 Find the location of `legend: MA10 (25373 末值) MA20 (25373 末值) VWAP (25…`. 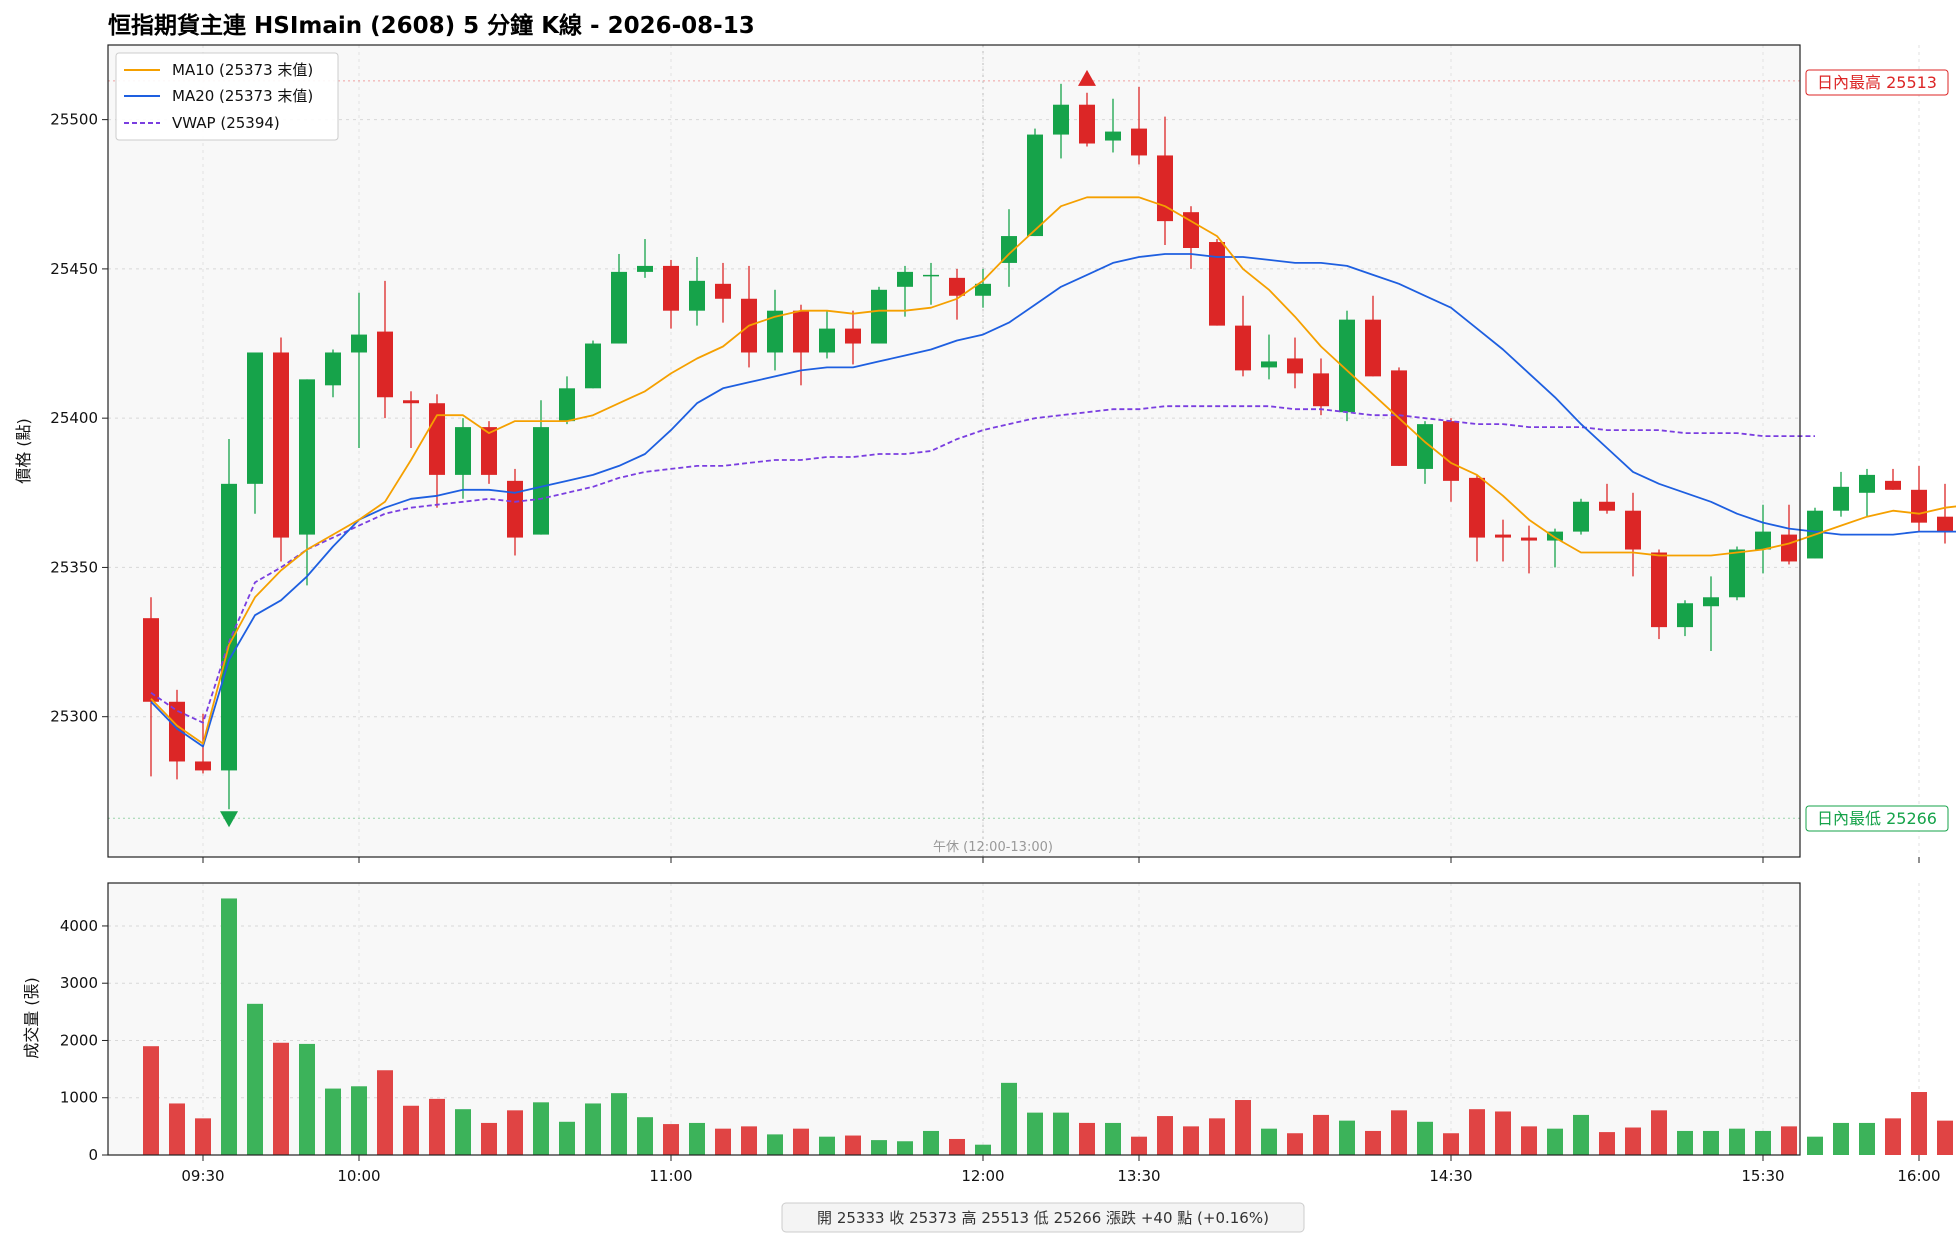

legend: MA10 (25373 末值) MA20 (25373 末值) VWAP (25… is located at coordinates (227, 96).